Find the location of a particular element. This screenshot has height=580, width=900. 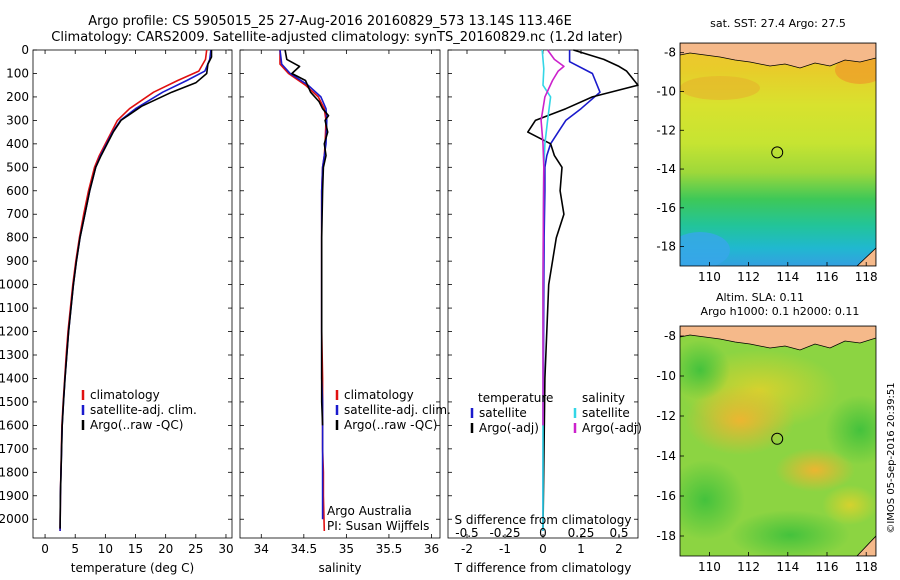

sst-map-frame is located at coordinates (778, 154).